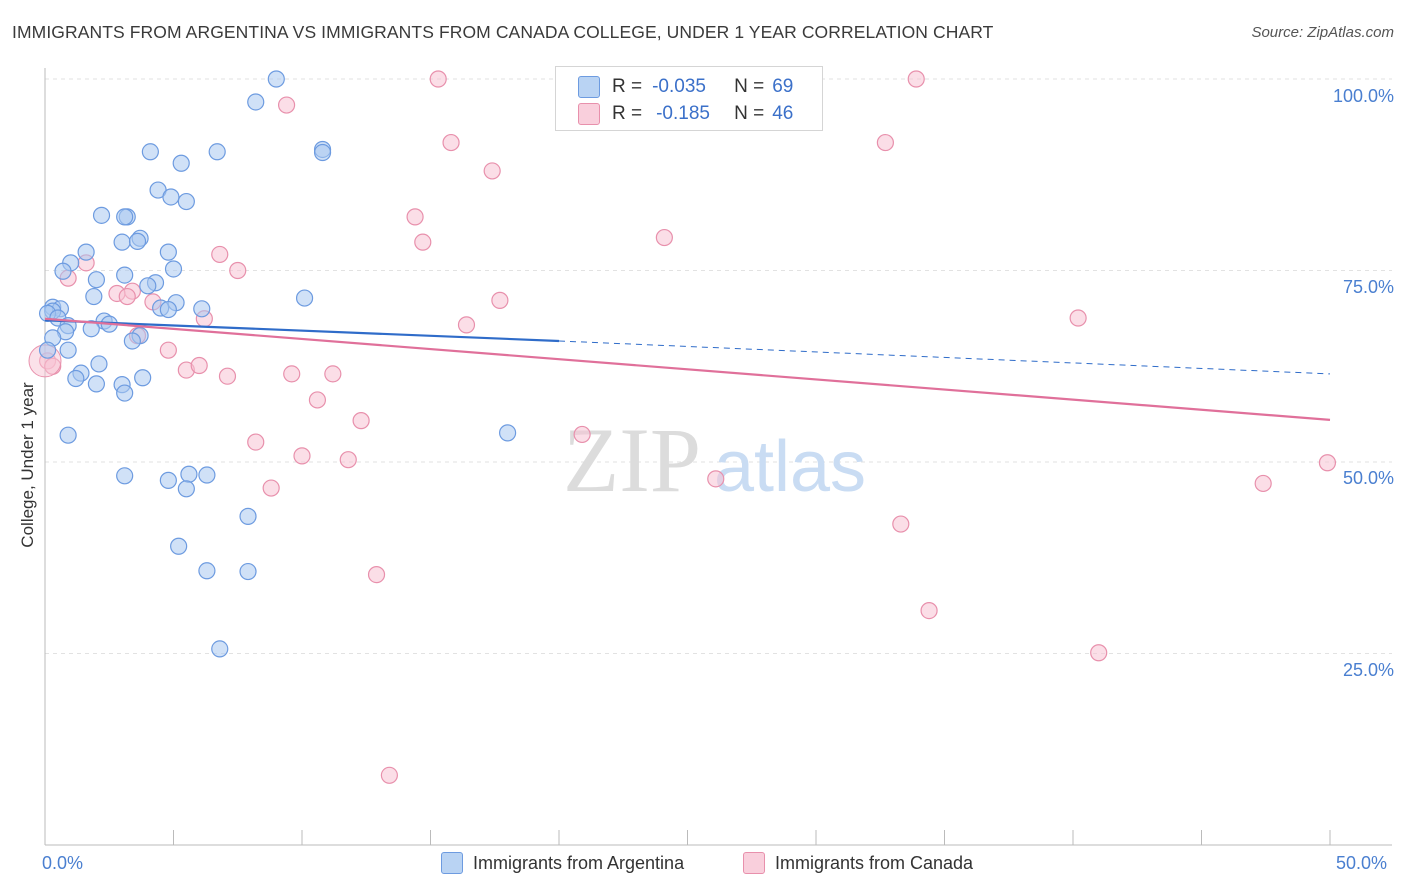  What do you see at coordinates (1363, 96) in the screenshot?
I see `y-tick-label-100: 100.0%` at bounding box center [1363, 96].